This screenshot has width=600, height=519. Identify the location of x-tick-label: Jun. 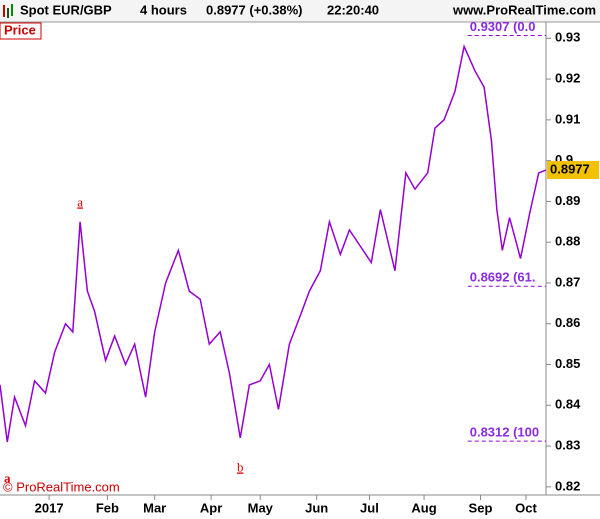
(316, 507).